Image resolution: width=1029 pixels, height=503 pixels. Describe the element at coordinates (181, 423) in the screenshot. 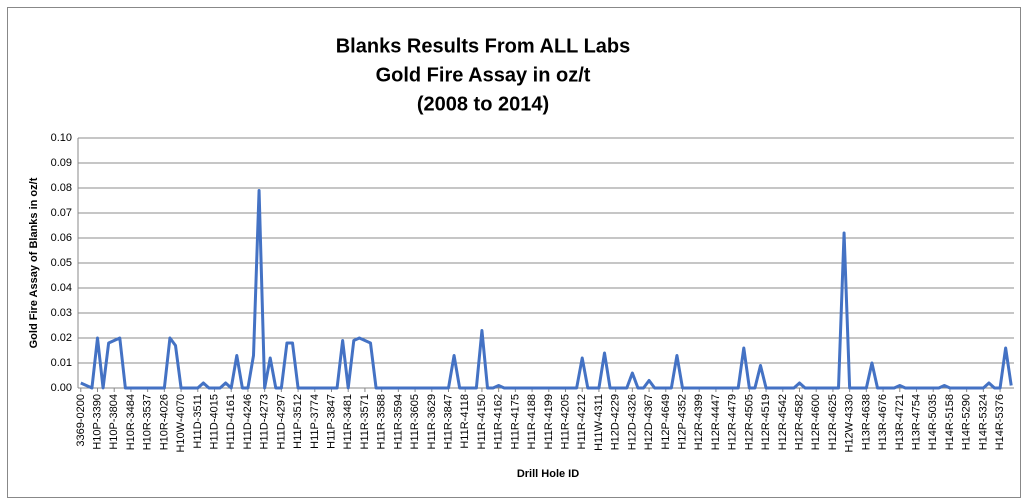

I see `x-tick-label: H10W-4070` at that location.